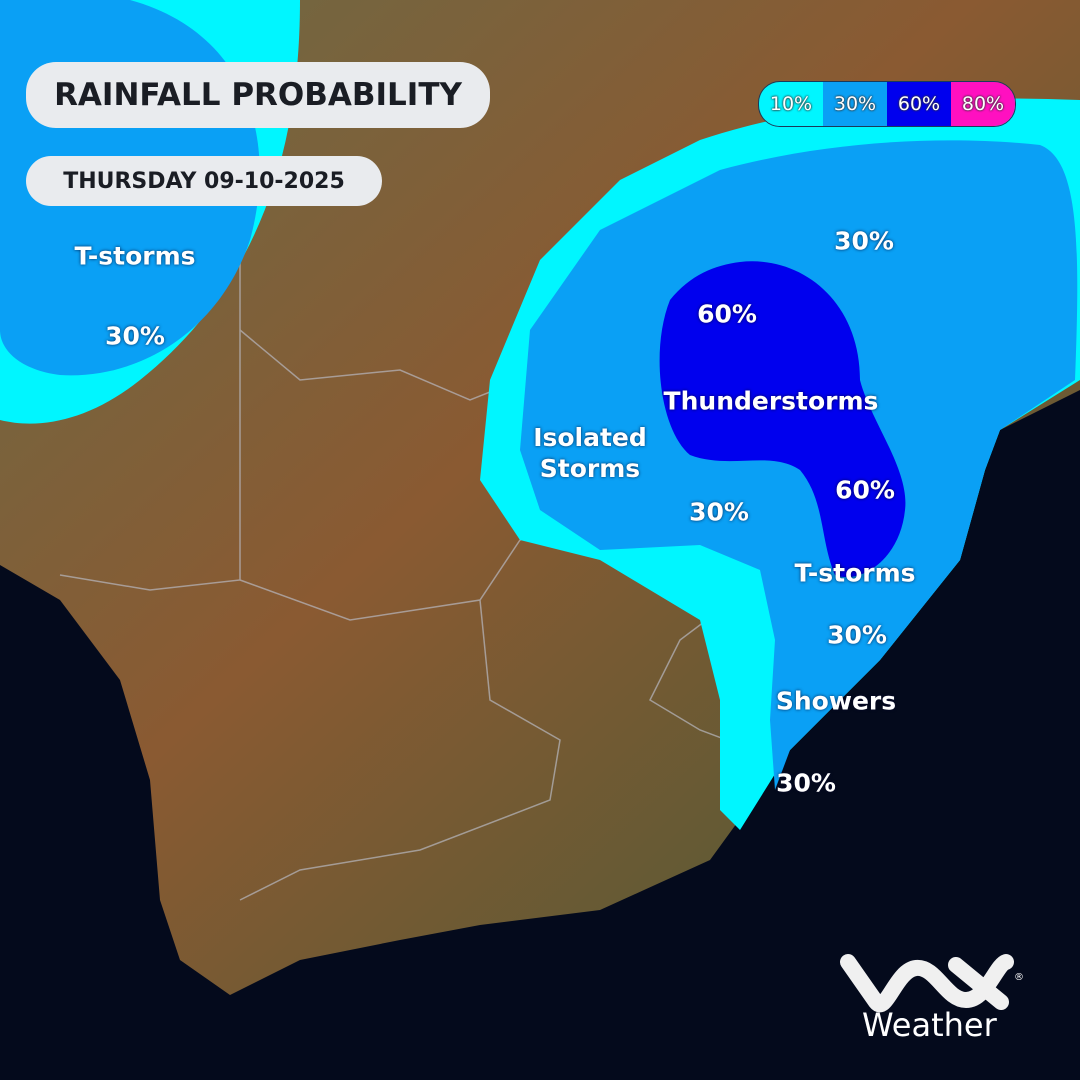 The width and height of the screenshot is (1080, 1080). I want to click on label-coast-30: 30%, so click(857, 635).